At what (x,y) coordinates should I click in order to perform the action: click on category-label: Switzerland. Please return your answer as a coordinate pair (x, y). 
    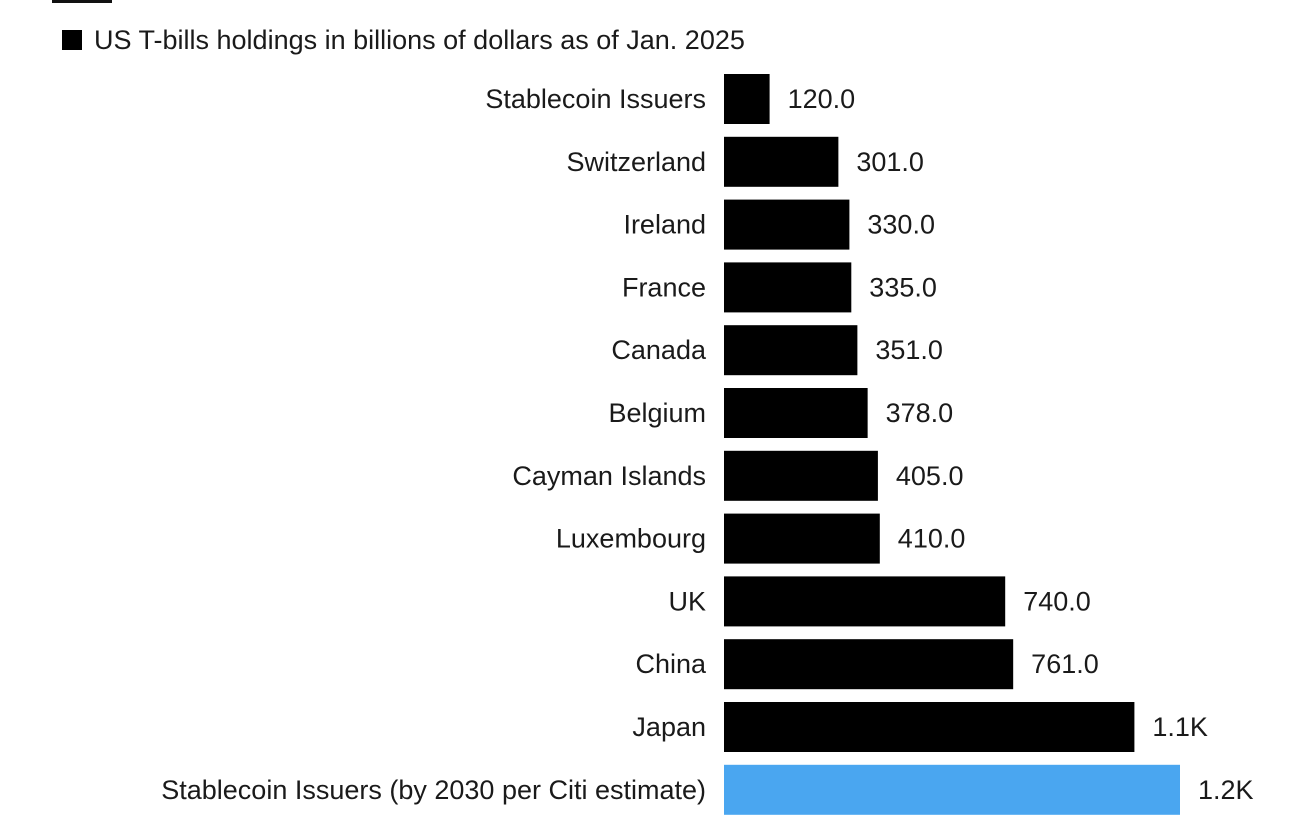
    Looking at the image, I should click on (636, 162).